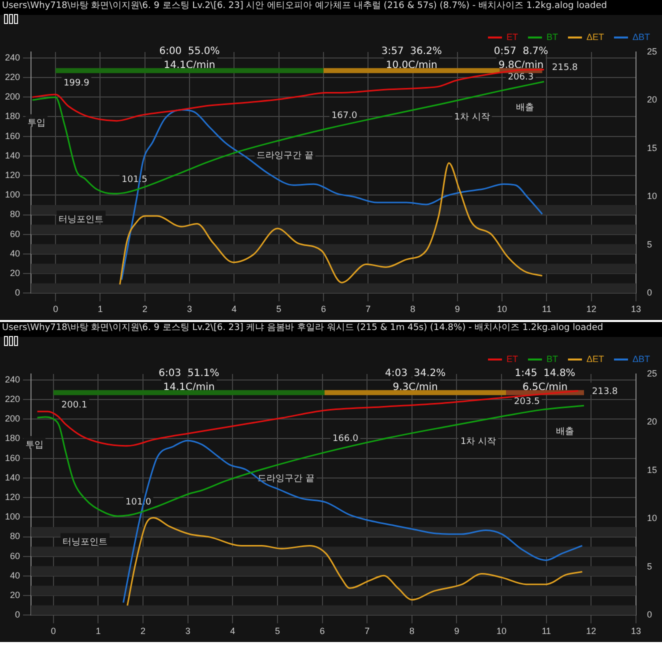 The width and height of the screenshot is (662, 645). What do you see at coordinates (189, 52) in the screenshot?
I see `annotation: 6:00 55.0%` at bounding box center [189, 52].